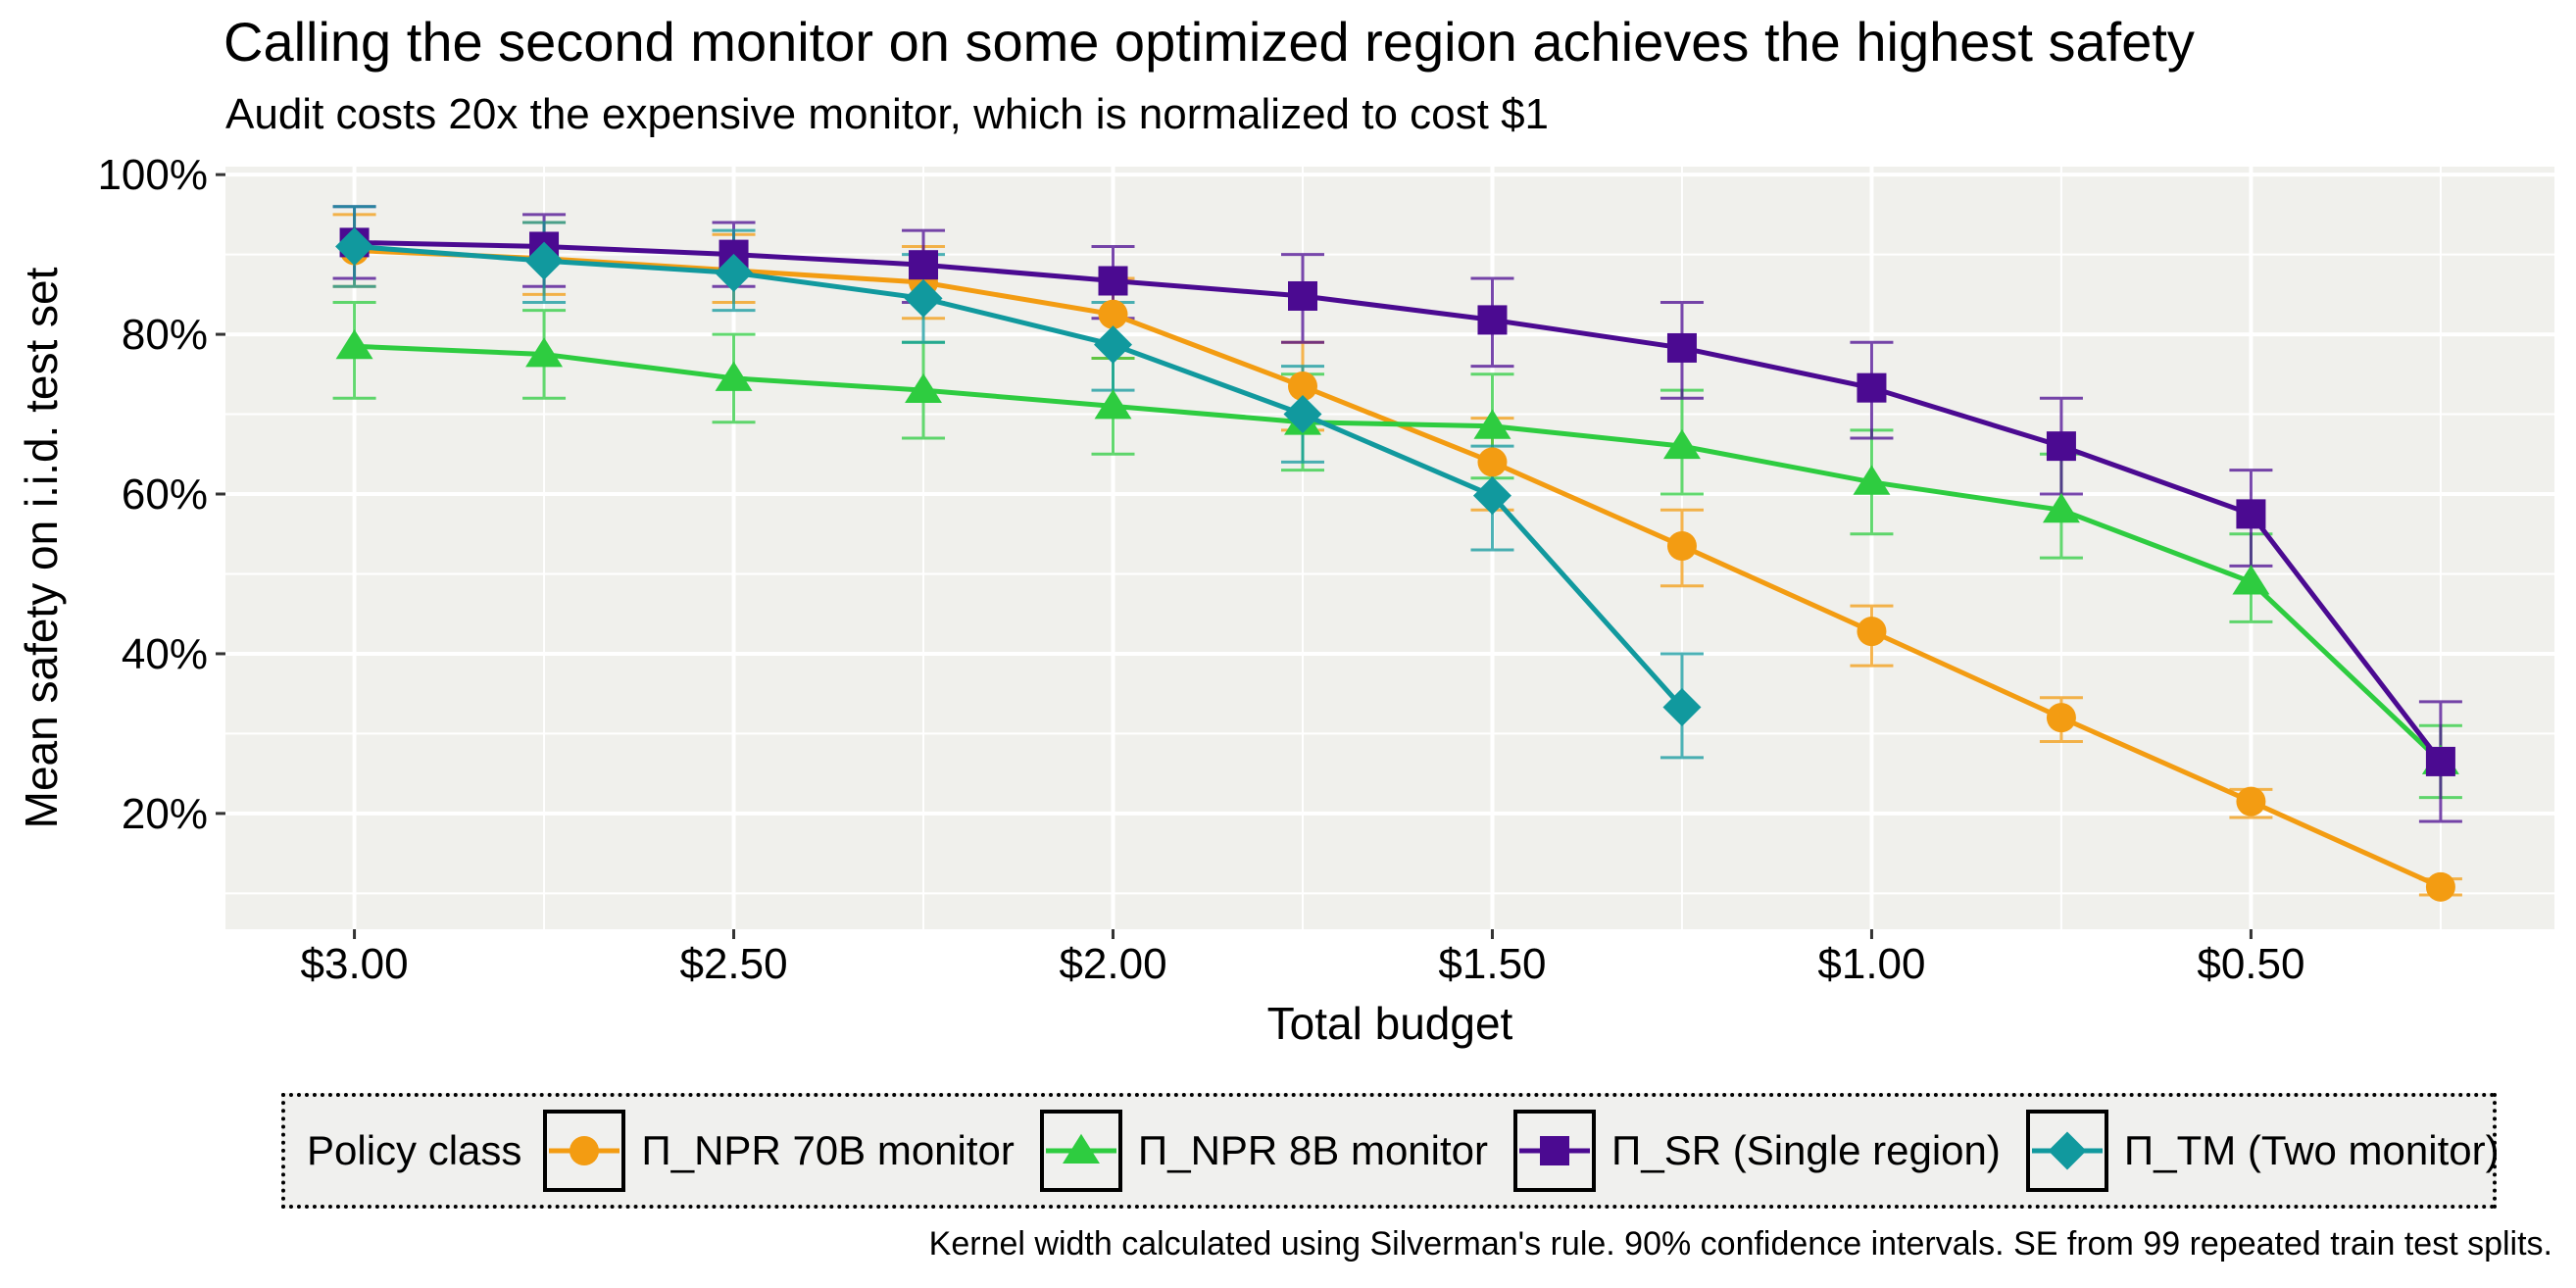 The height and width of the screenshot is (1288, 2576). Describe the element at coordinates (41, 547) in the screenshot. I see `y-axis-title: Mean safety on i.i.d. test set` at that location.